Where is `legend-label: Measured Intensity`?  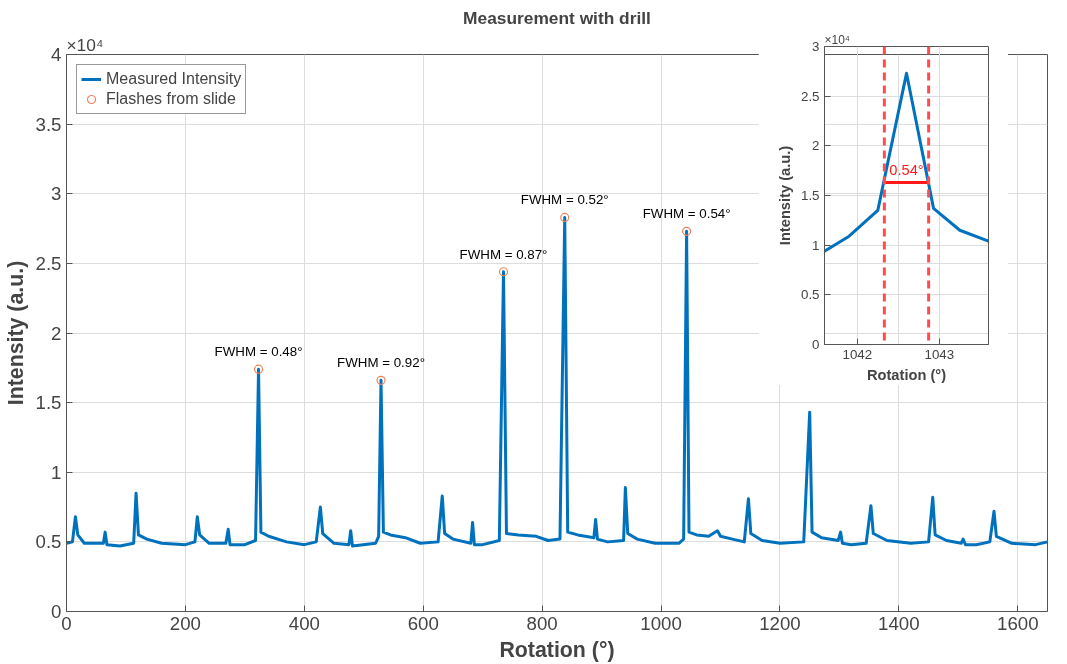 legend-label: Measured Intensity is located at coordinates (174, 79).